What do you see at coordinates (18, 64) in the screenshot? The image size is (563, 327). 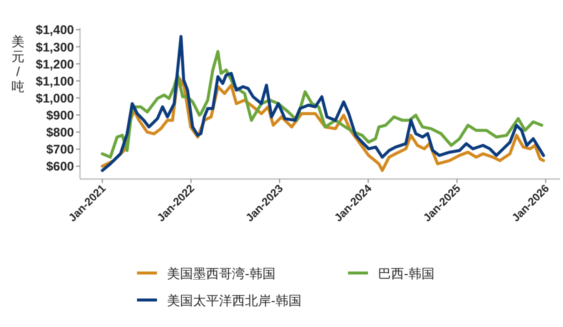 I see `y-axis-title: 美元/吨` at bounding box center [18, 64].